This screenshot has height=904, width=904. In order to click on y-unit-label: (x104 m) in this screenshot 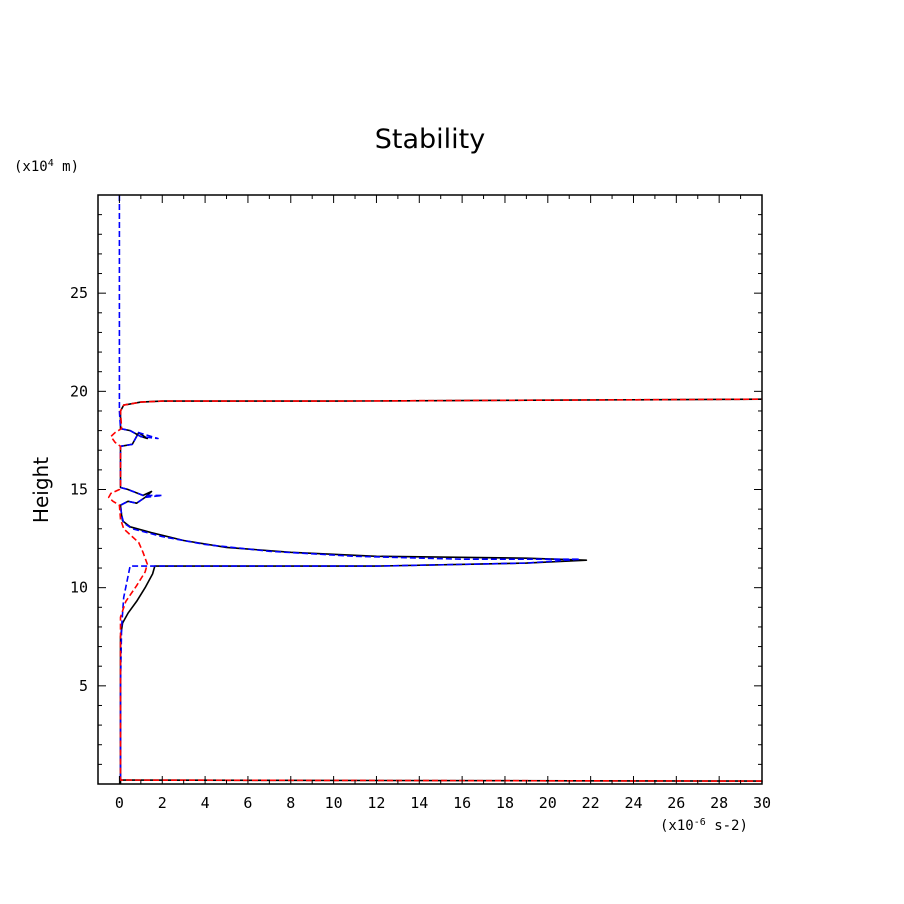, I will do `click(46, 167)`.